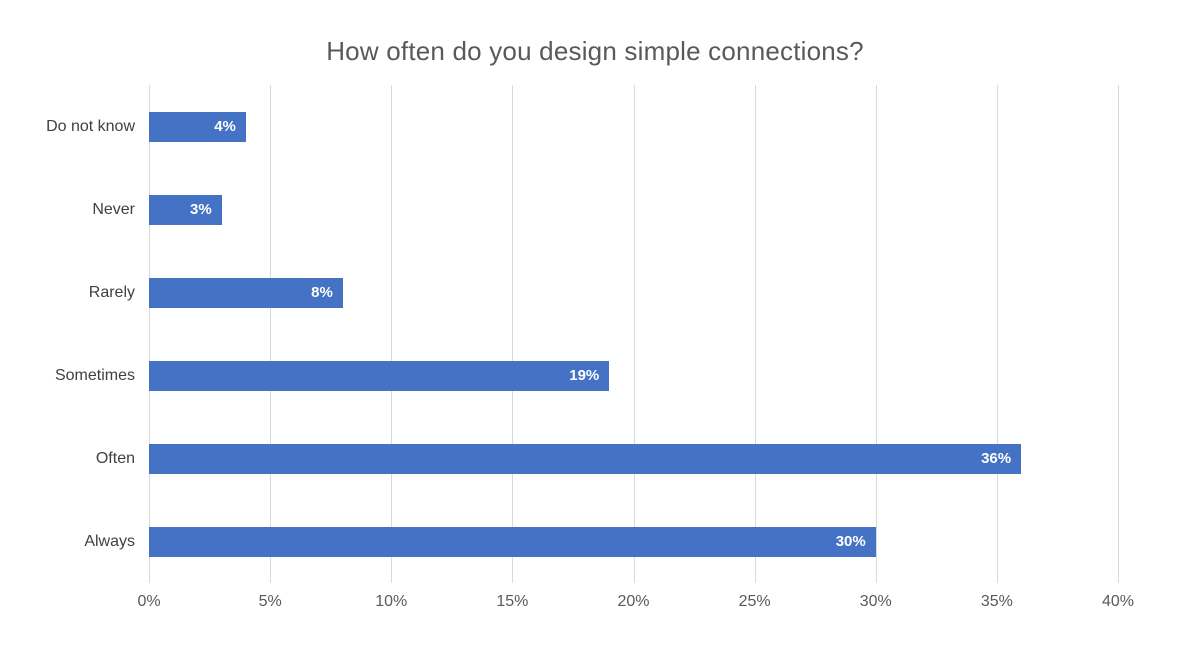 The image size is (1190, 655). What do you see at coordinates (996, 601) in the screenshot?
I see `x-tick-label: 35%` at bounding box center [996, 601].